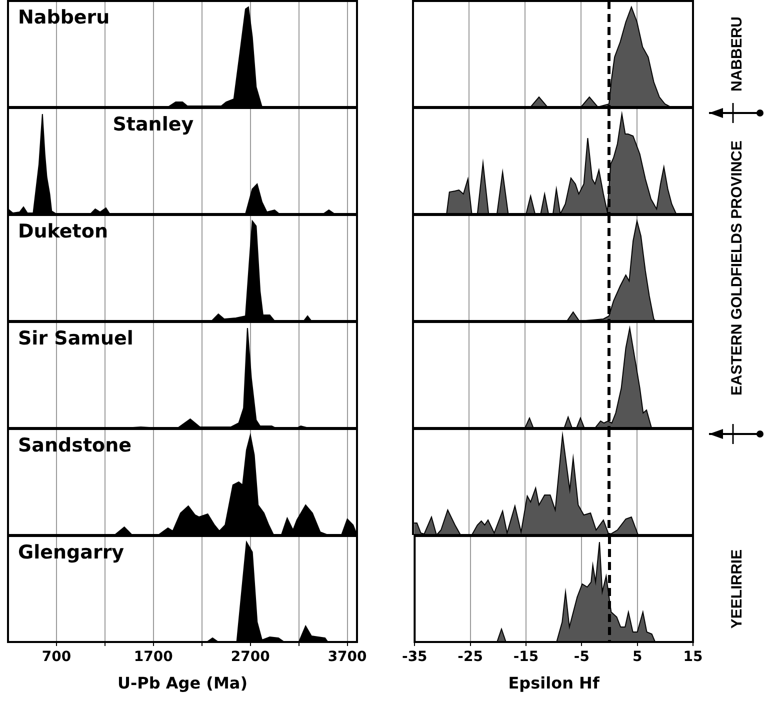 This screenshot has width=767, height=705. What do you see at coordinates (183, 683) in the screenshot?
I see `x-axis-title: U-Pb Age (Ma)` at bounding box center [183, 683].